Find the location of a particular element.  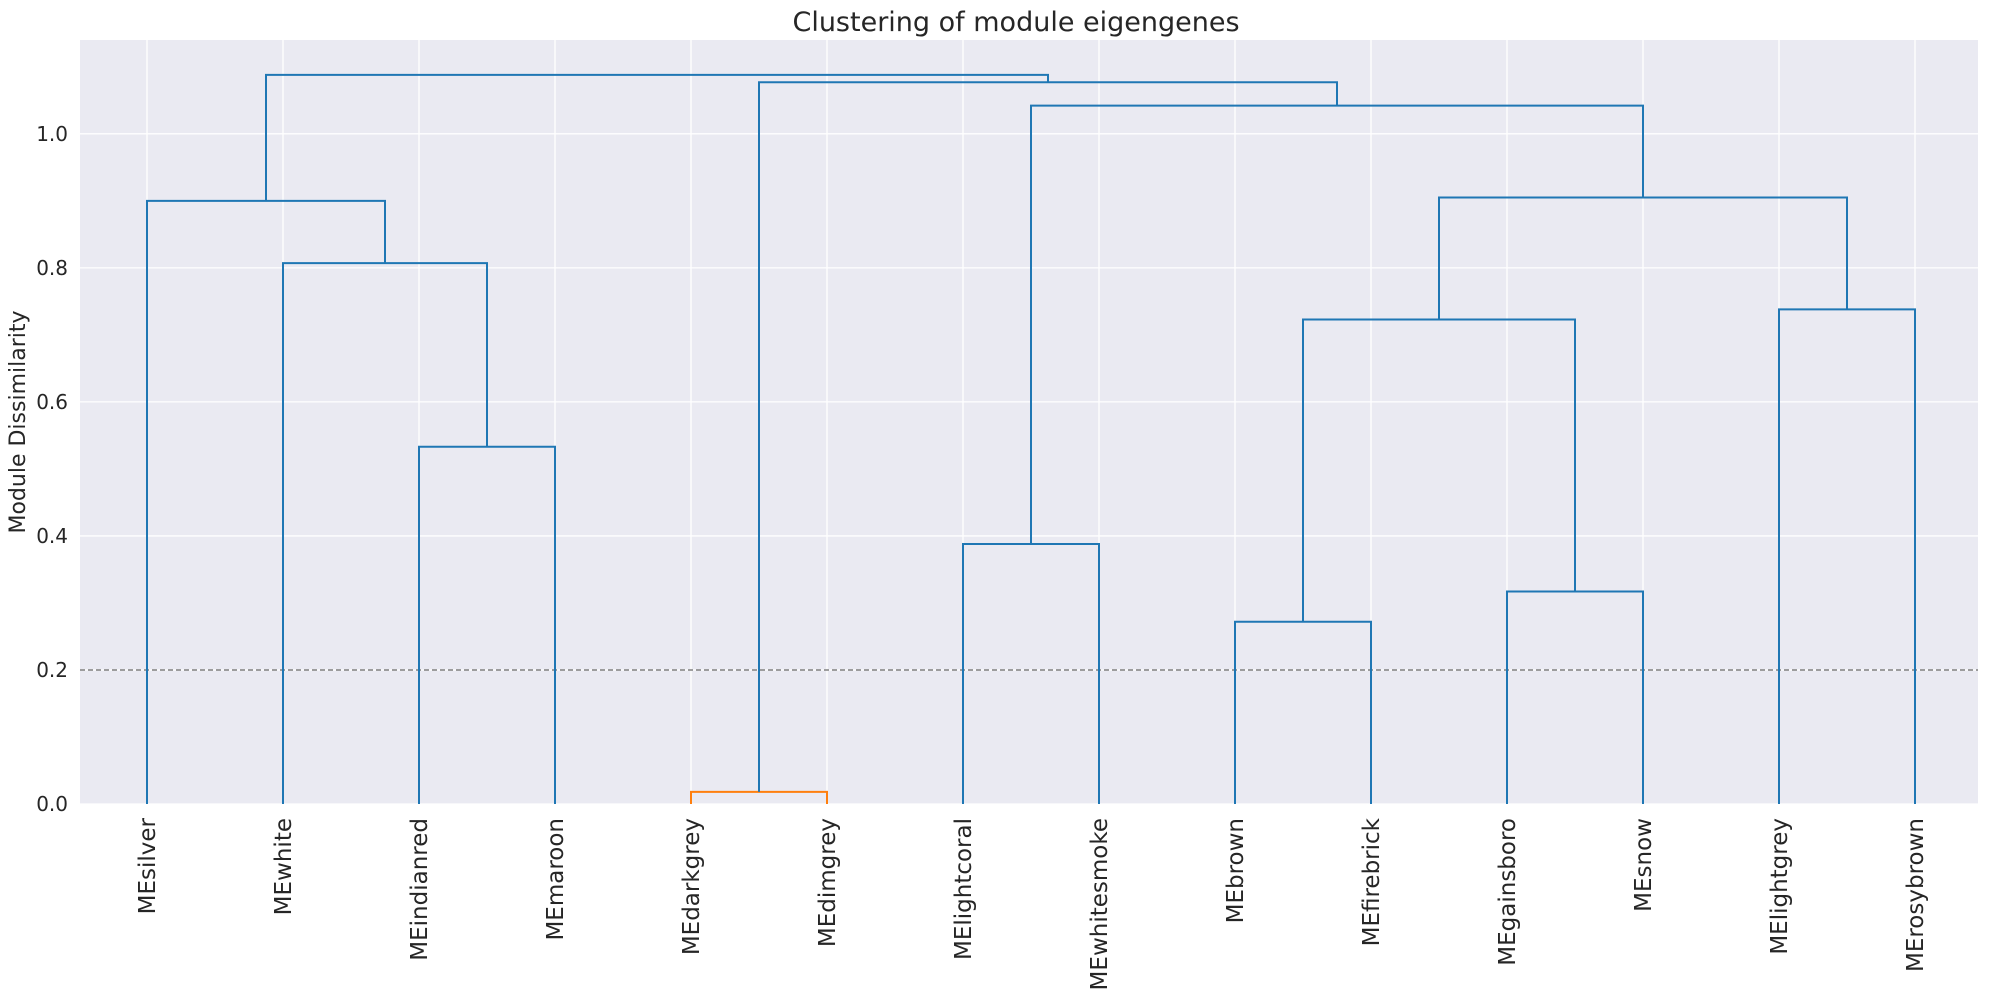

leaf-label: MEdimgrey is located at coordinates (828, 882).